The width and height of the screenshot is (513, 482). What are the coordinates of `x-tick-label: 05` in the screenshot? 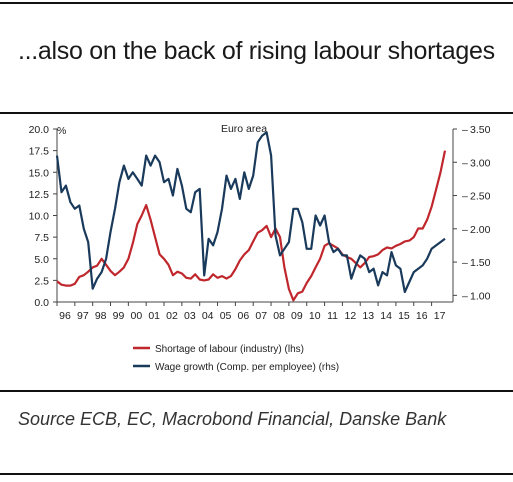 It's located at (226, 316).